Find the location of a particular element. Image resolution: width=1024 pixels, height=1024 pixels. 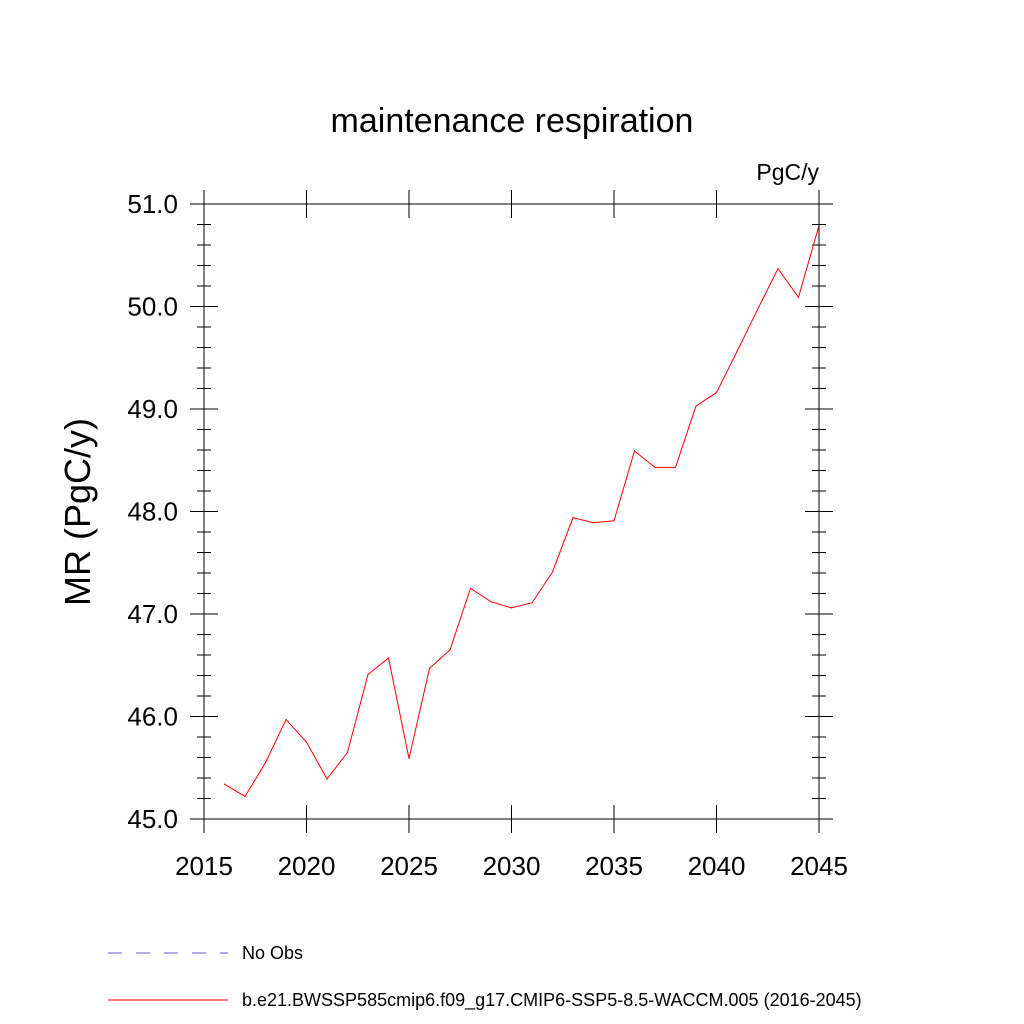

x-tick-label: 2025 is located at coordinates (409, 866).